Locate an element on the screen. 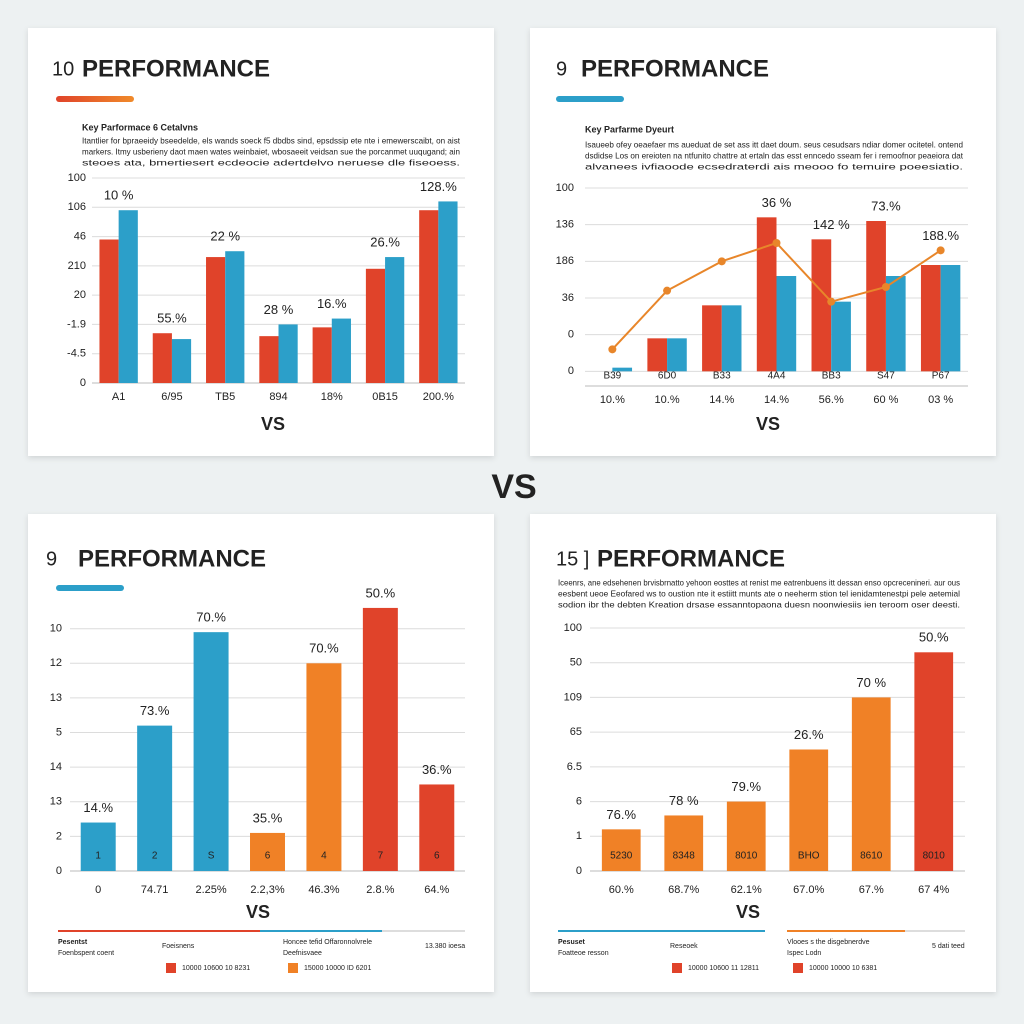 The width and height of the screenshot is (1024, 1024). y-tick-label: 5 is located at coordinates (59, 732).